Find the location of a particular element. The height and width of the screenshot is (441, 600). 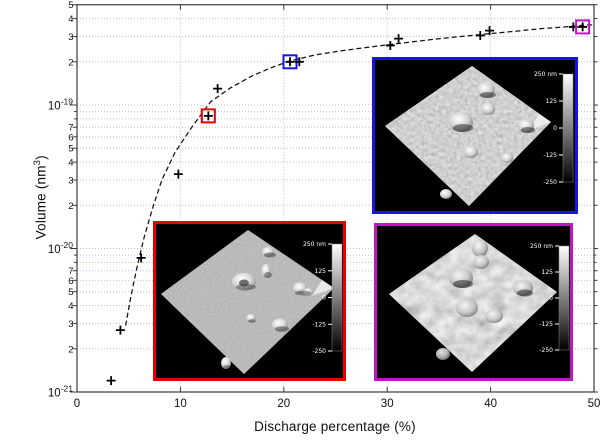

x-tick-label: 40 is located at coordinates (490, 404).